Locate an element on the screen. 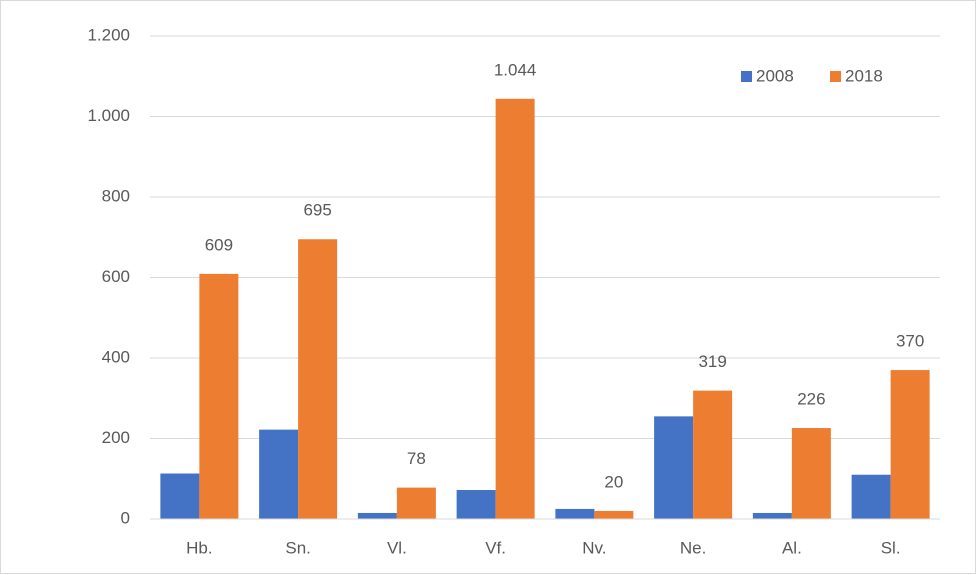 The width and height of the screenshot is (977, 575). data-label: 20 is located at coordinates (613, 481).